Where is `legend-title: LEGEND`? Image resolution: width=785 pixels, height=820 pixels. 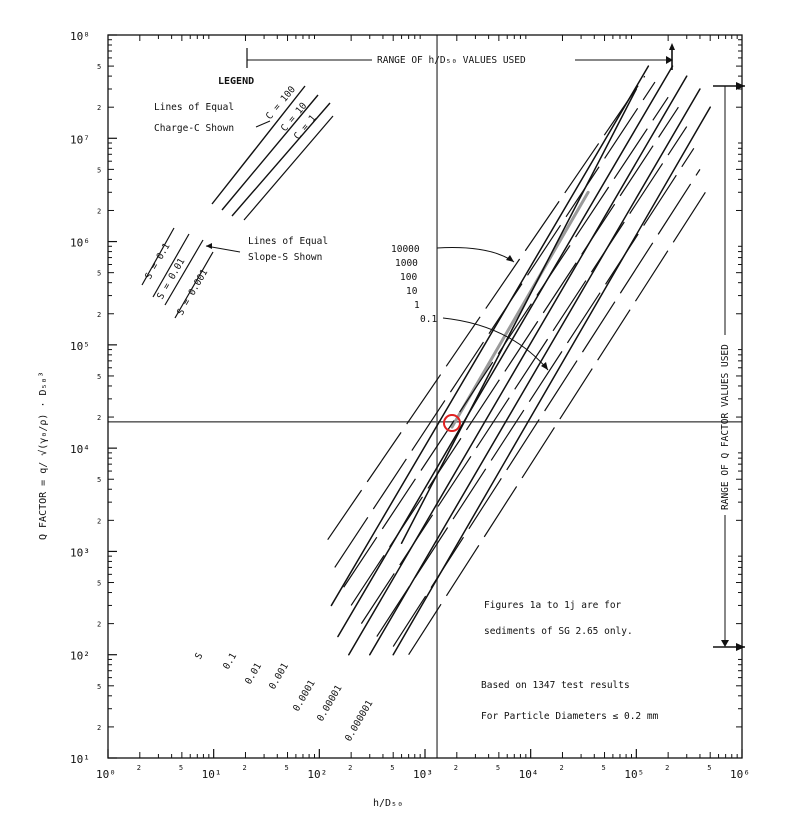
legend-title: LEGEND is located at coordinates (236, 81).